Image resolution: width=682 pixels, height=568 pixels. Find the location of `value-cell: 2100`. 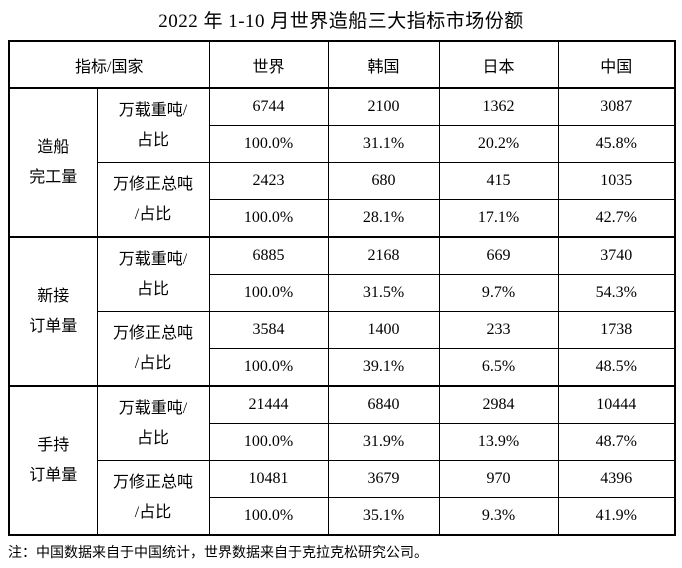

value-cell: 2100 is located at coordinates (383, 106).